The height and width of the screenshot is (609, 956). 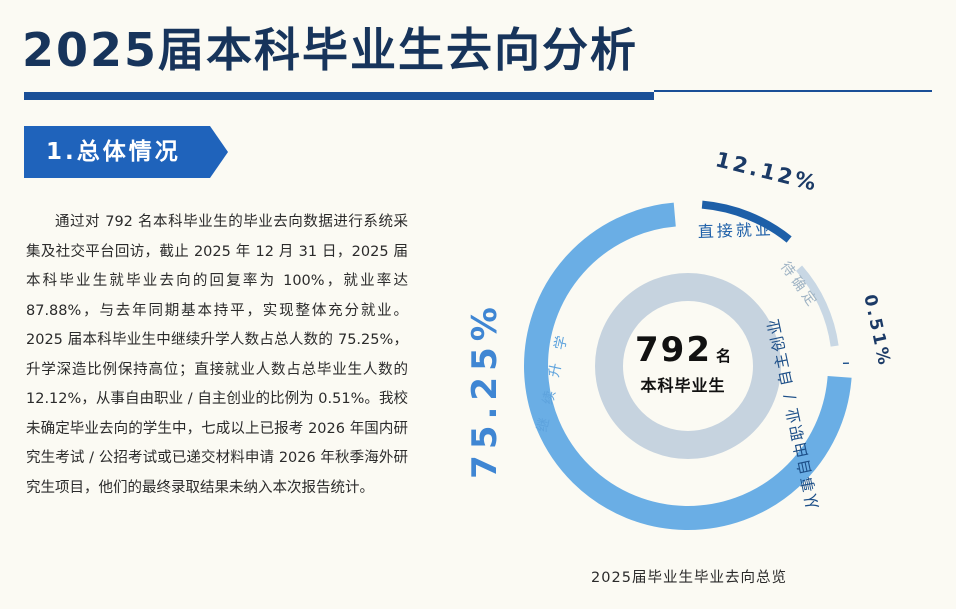 I want to click on slice-pct-label-freelance: 0.51%, so click(x=876, y=331).